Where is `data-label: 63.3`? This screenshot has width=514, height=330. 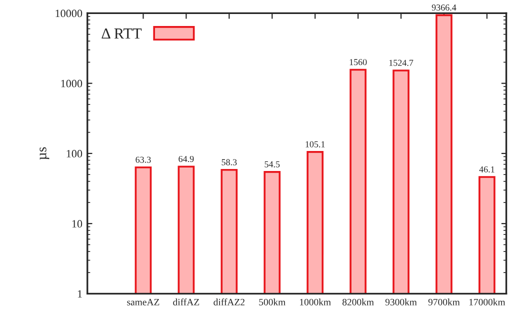
data-label: 63.3 is located at coordinates (143, 159).